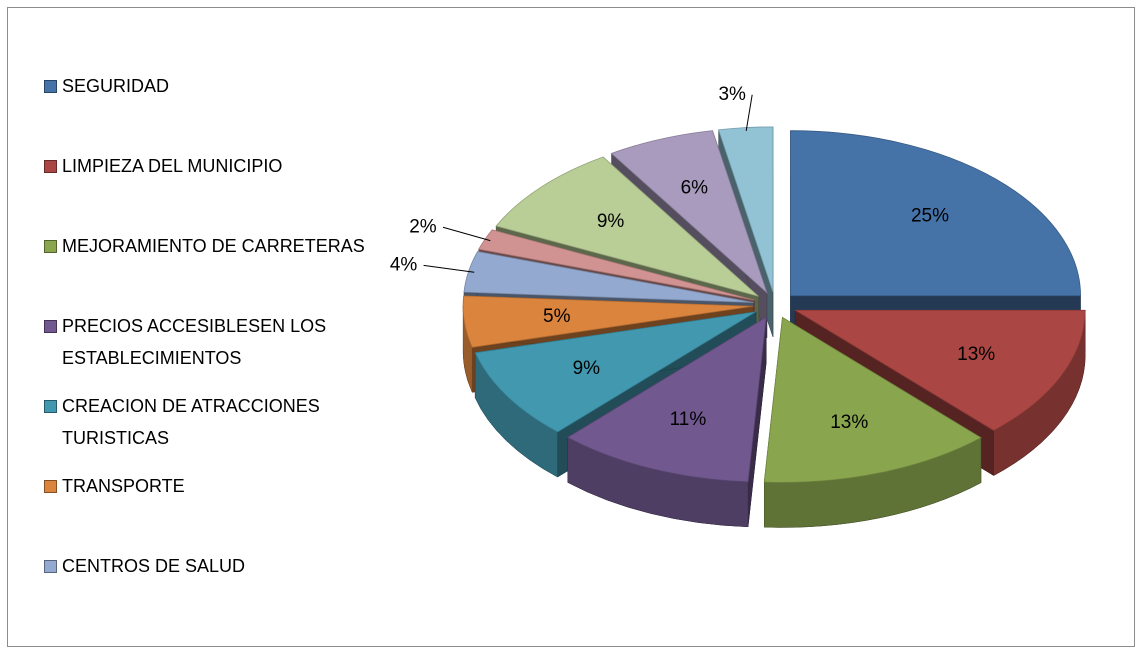 The image size is (1143, 649). Describe the element at coordinates (123, 486) in the screenshot. I see `legend-label: TRANSPORTE` at that location.